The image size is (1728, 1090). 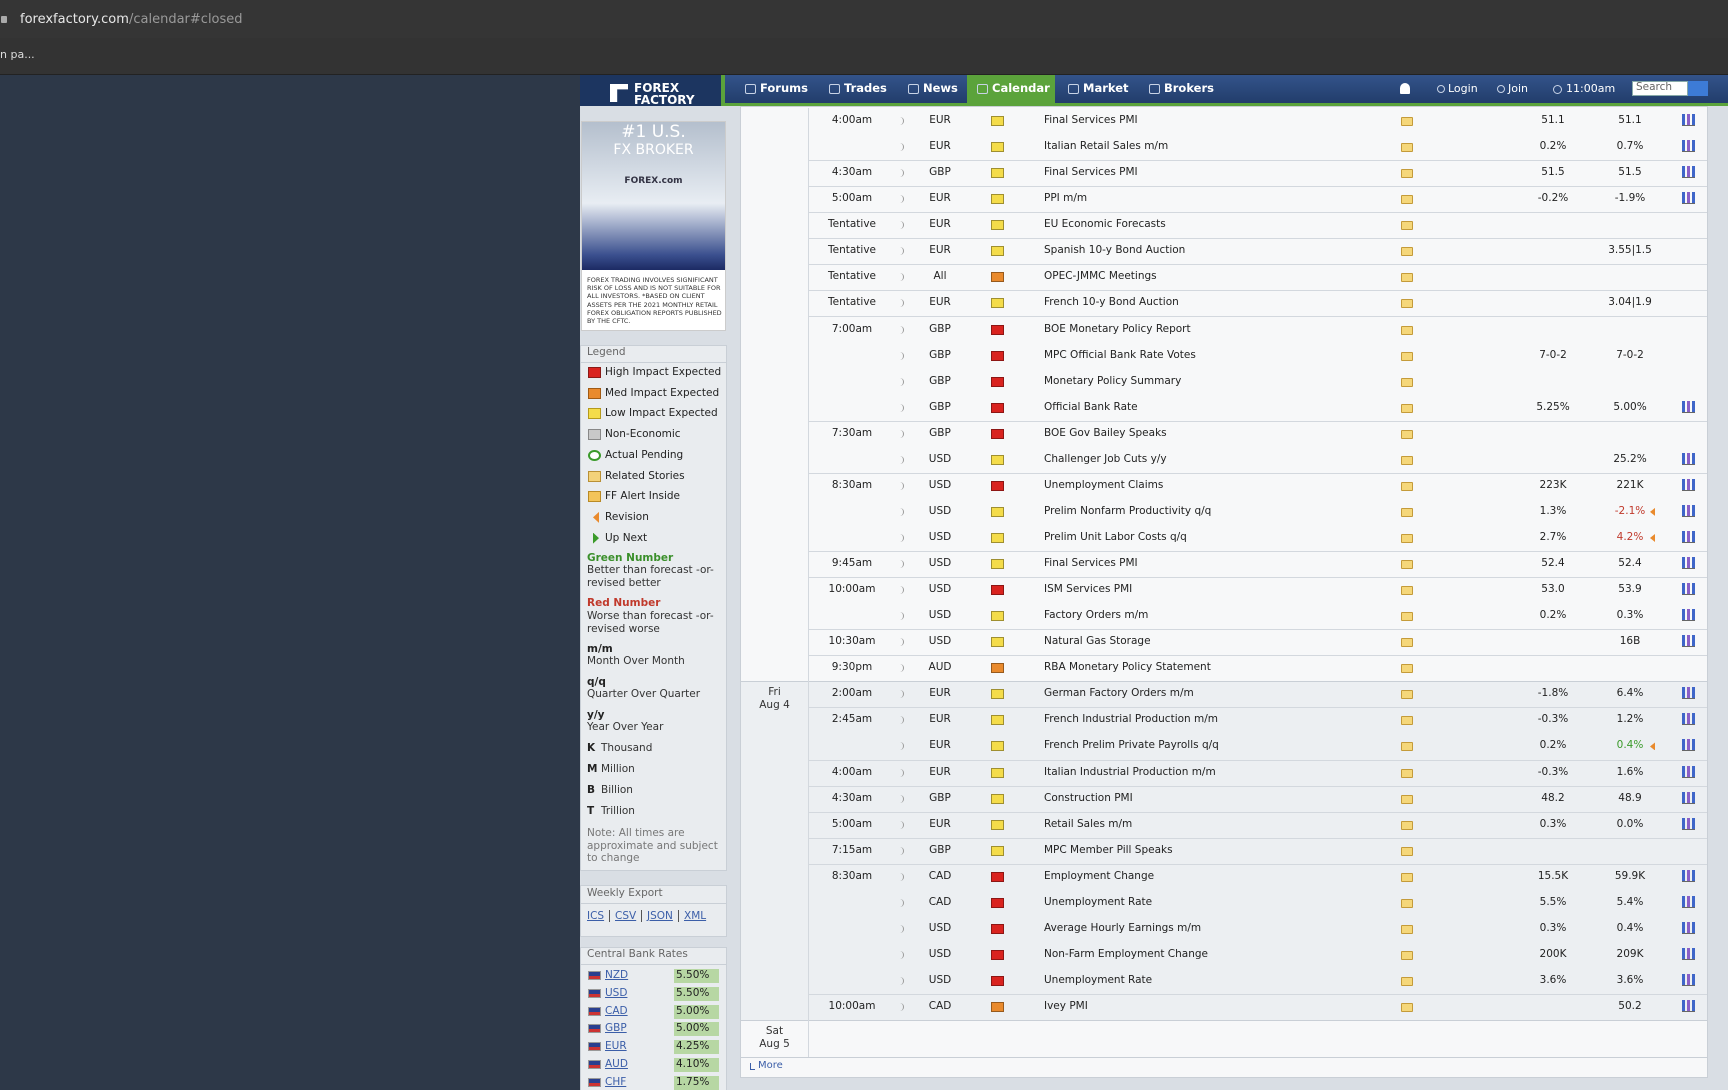 What do you see at coordinates (1115, 250) in the screenshot?
I see `event-title: Spanish 10-y Bond Auction` at bounding box center [1115, 250].